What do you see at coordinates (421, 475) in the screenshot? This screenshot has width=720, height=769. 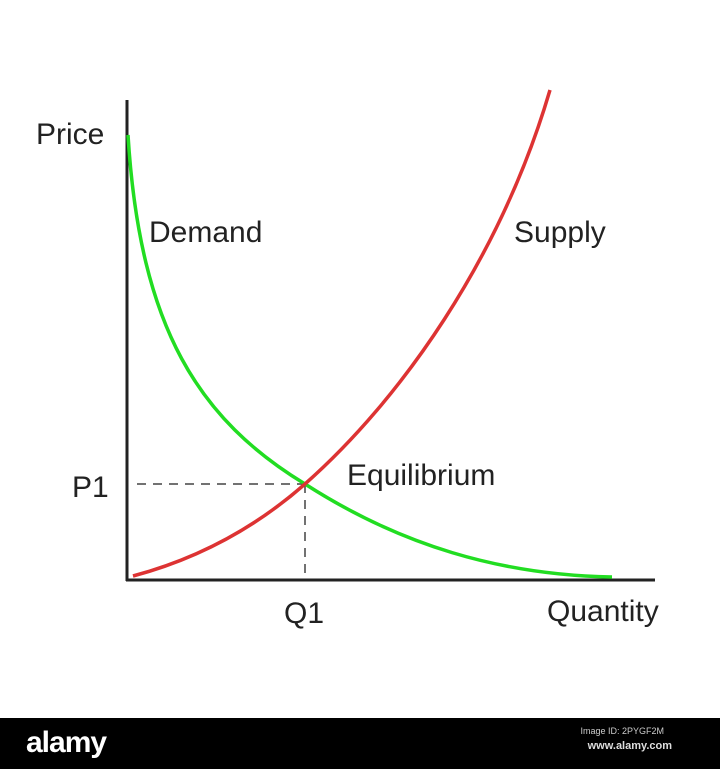 I see `equilibrium-label: Equilibrium` at bounding box center [421, 475].